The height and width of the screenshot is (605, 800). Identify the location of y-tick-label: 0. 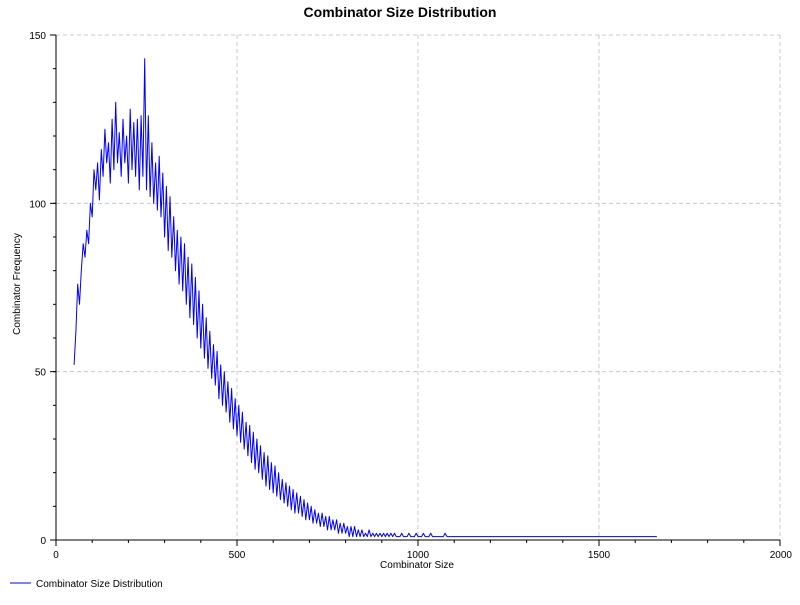
(43, 541).